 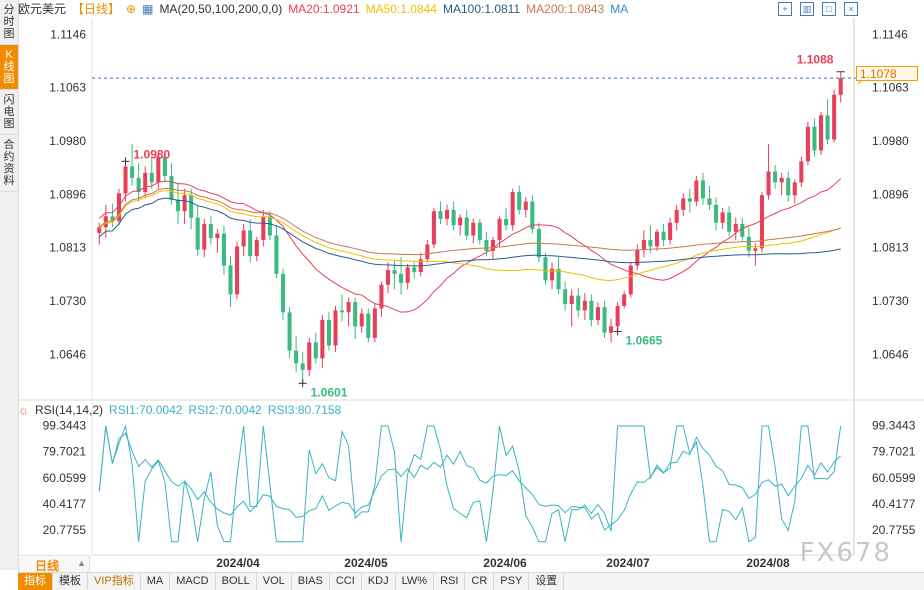 I want to click on price-tick-label-left: 1.0730, so click(x=67, y=301).